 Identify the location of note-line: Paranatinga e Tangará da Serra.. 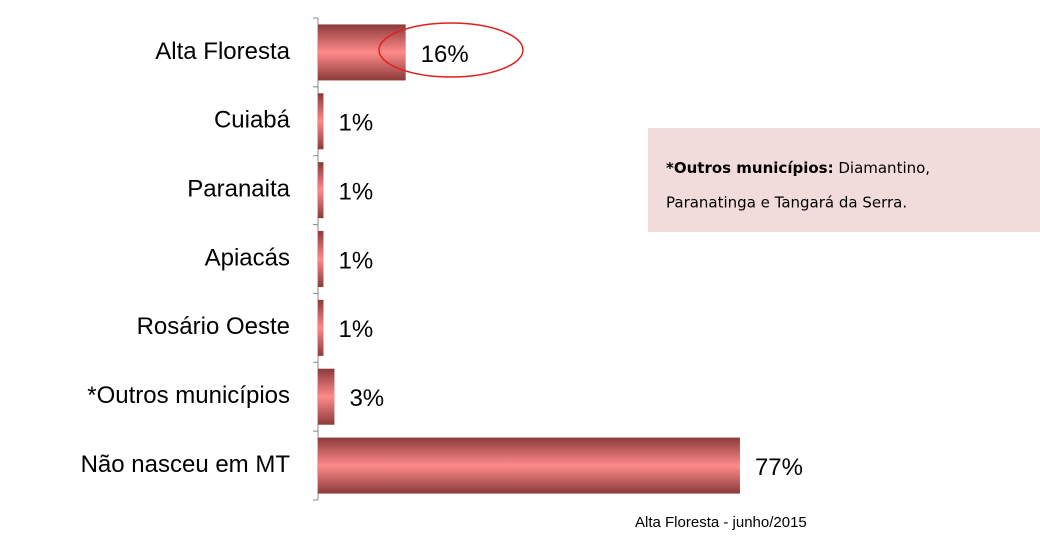
(786, 203).